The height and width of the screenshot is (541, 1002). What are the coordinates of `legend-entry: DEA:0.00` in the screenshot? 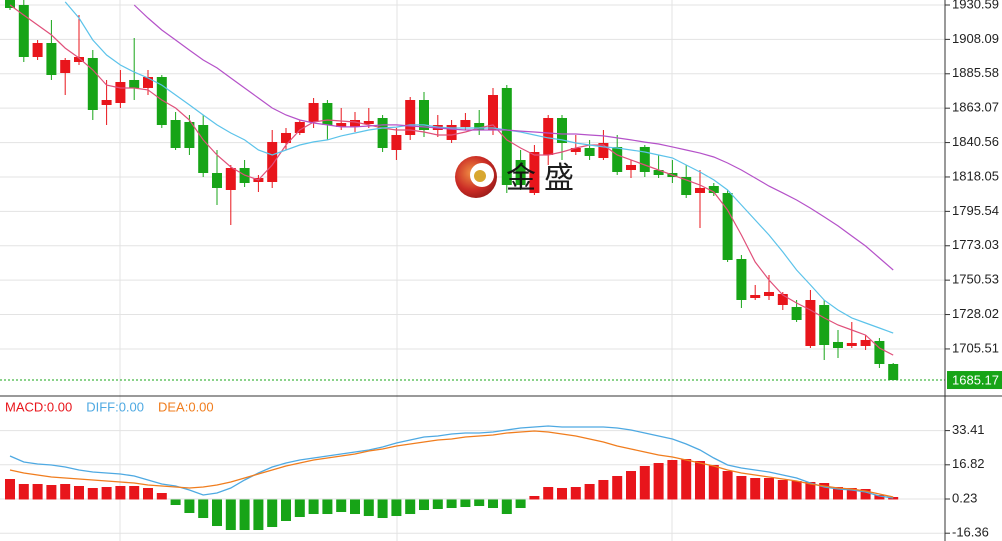 It's located at (186, 406).